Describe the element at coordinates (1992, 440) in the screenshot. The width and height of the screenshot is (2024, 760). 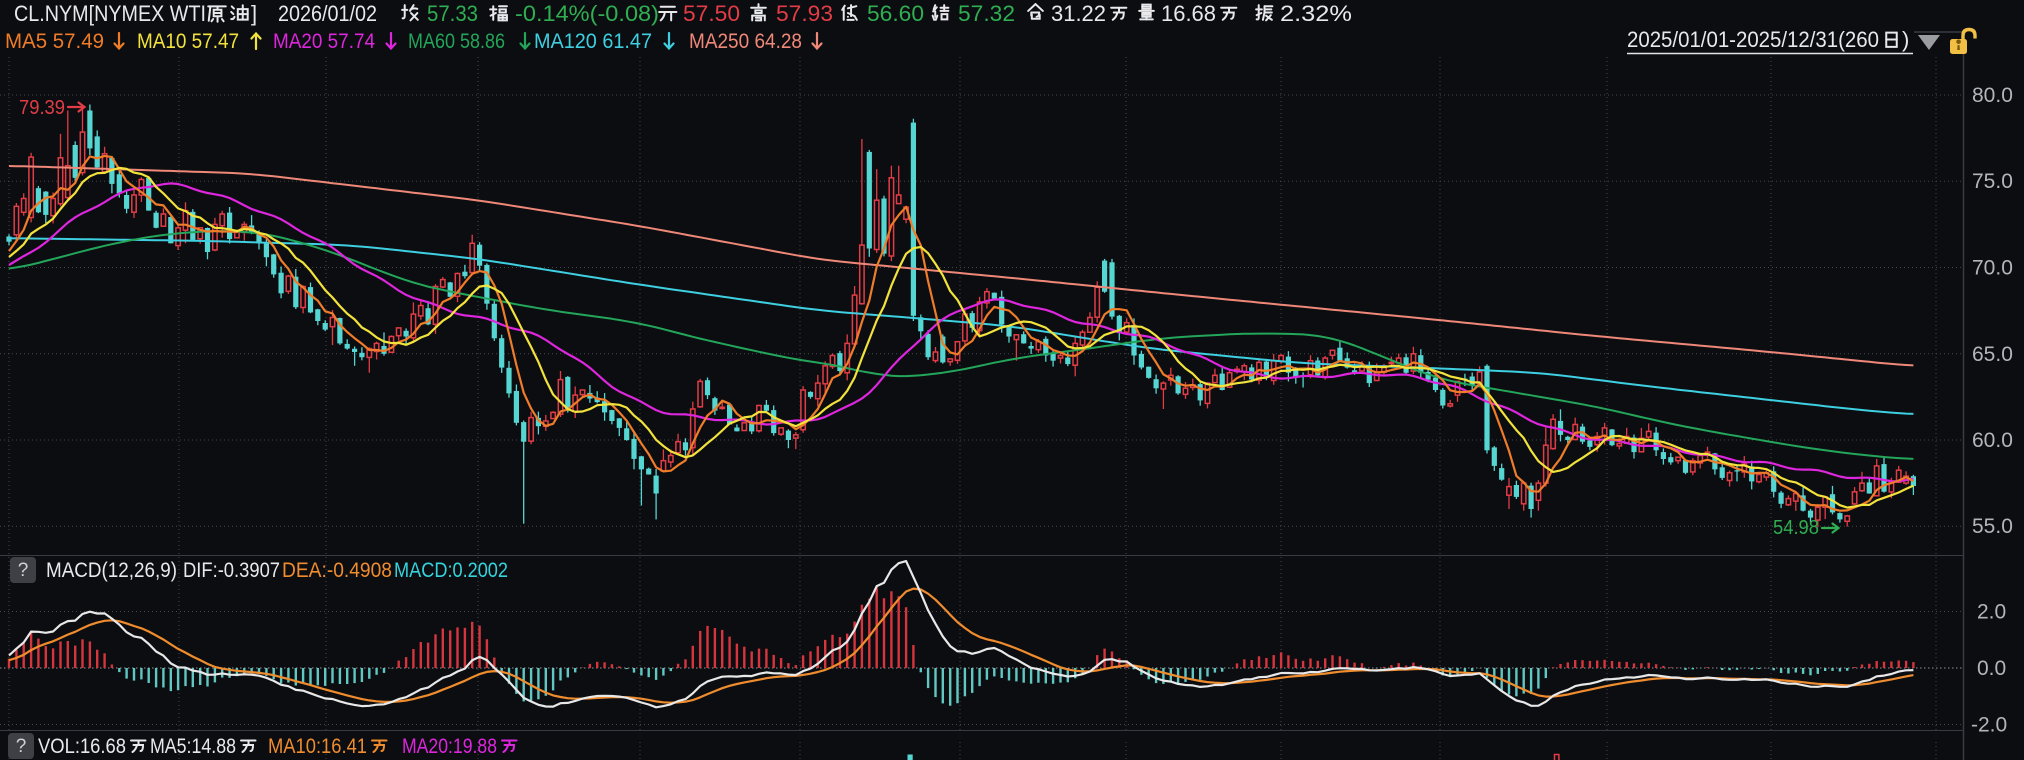
I see `svg-text: 60.0` at that location.